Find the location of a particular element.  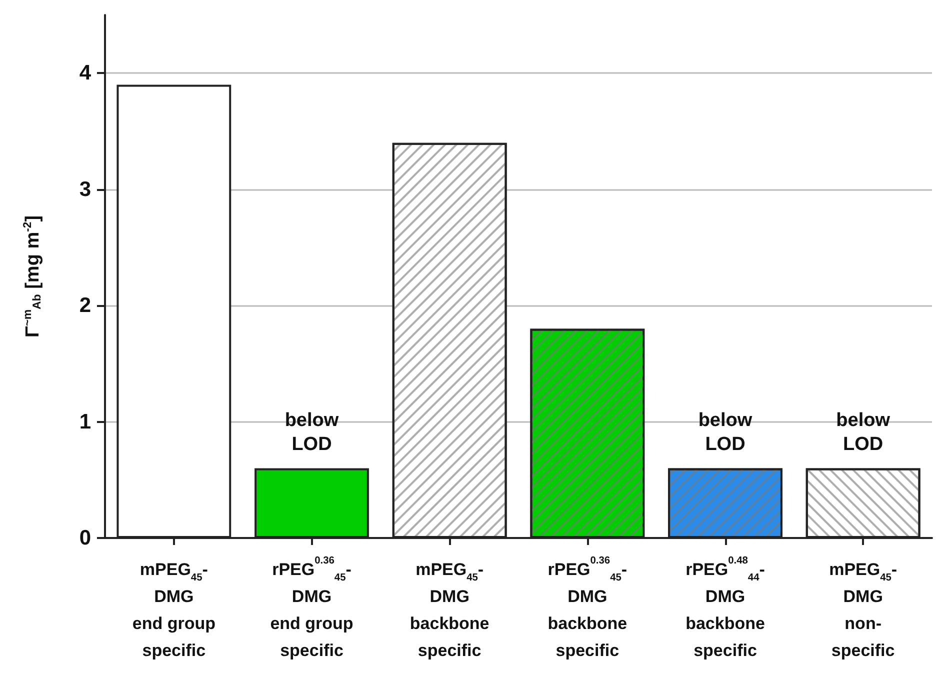

y-tick-label: 1 is located at coordinates (85, 422).